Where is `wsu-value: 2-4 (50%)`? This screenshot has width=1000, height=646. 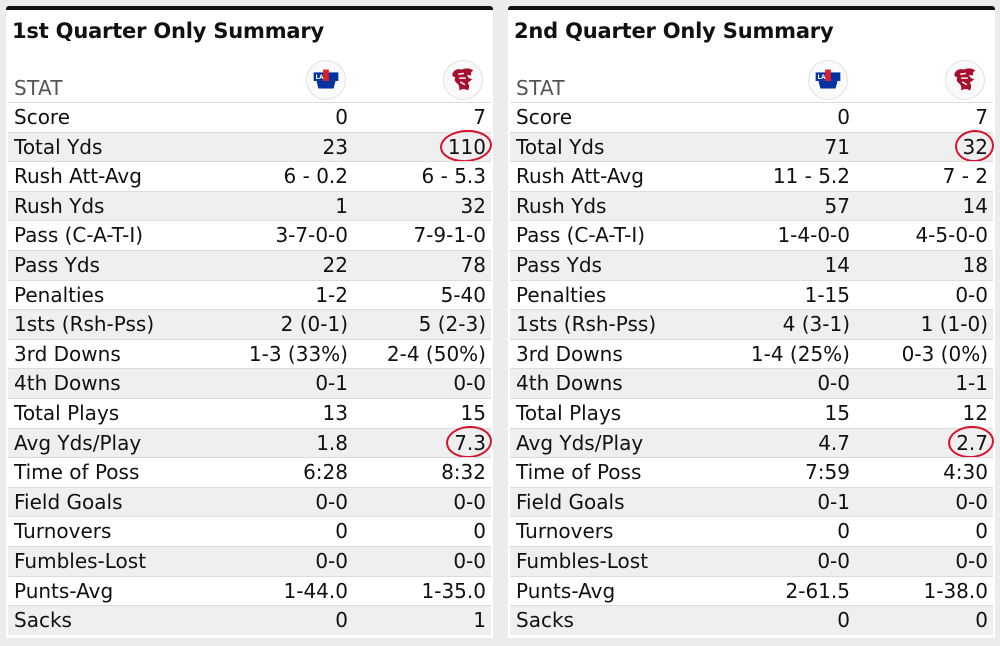 wsu-value: 2-4 (50%) is located at coordinates (436, 353).